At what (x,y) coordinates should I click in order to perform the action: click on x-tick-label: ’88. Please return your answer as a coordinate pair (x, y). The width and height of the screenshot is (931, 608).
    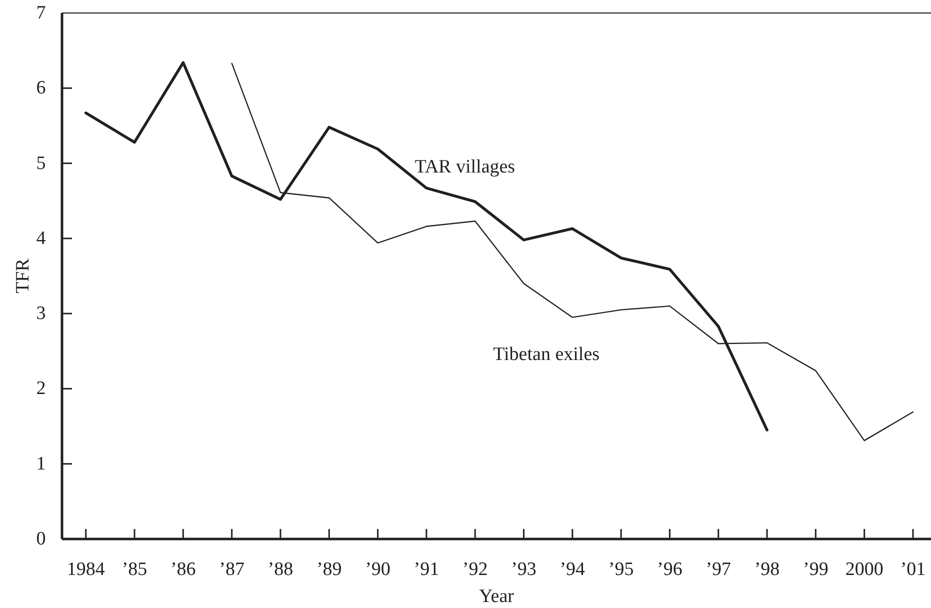
    Looking at the image, I should click on (281, 569).